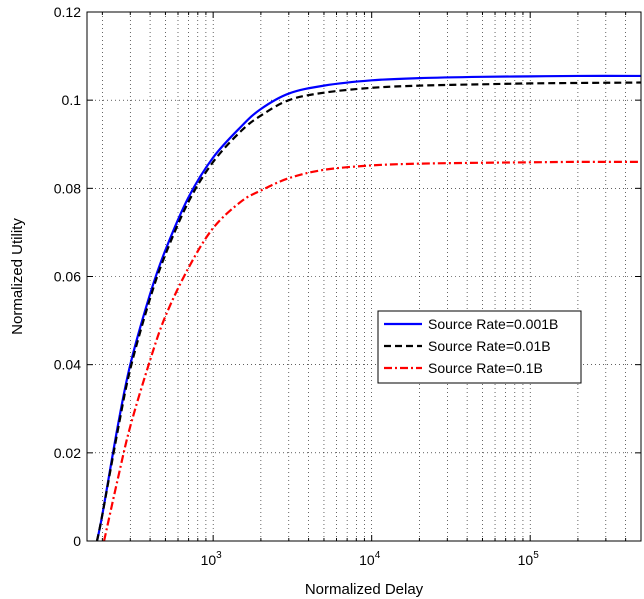  What do you see at coordinates (77, 541) in the screenshot?
I see `y-tick-label: 0` at bounding box center [77, 541].